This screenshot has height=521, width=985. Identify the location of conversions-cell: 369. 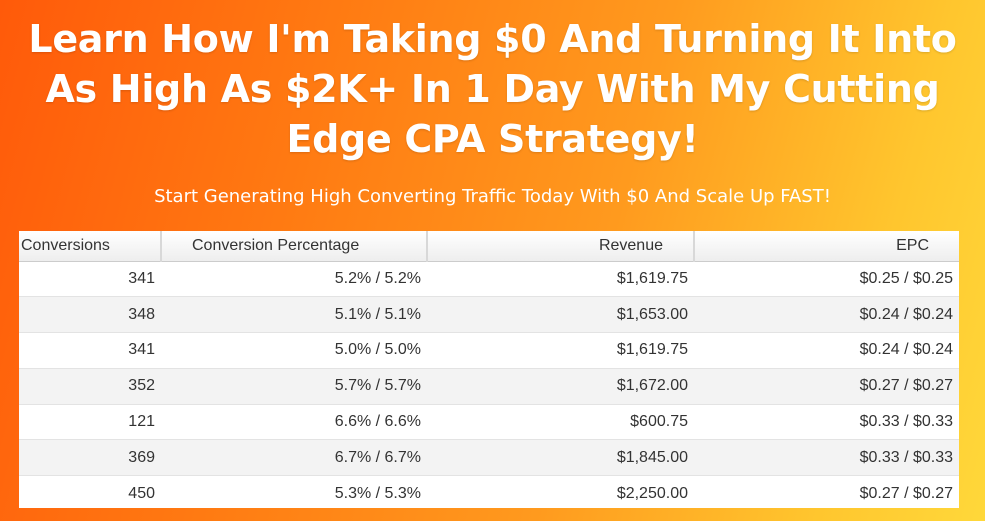
(90, 458).